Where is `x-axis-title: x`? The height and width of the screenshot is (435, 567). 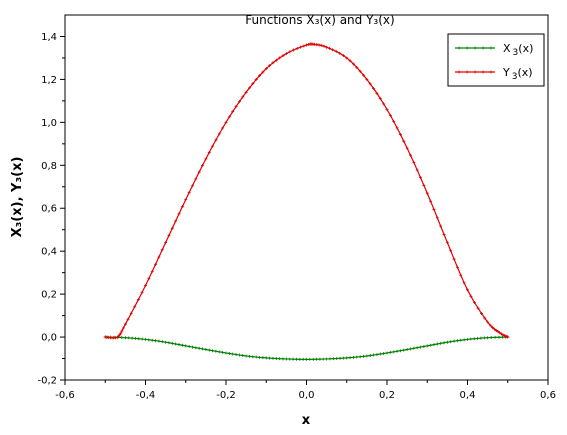
x-axis-title: x is located at coordinates (306, 420).